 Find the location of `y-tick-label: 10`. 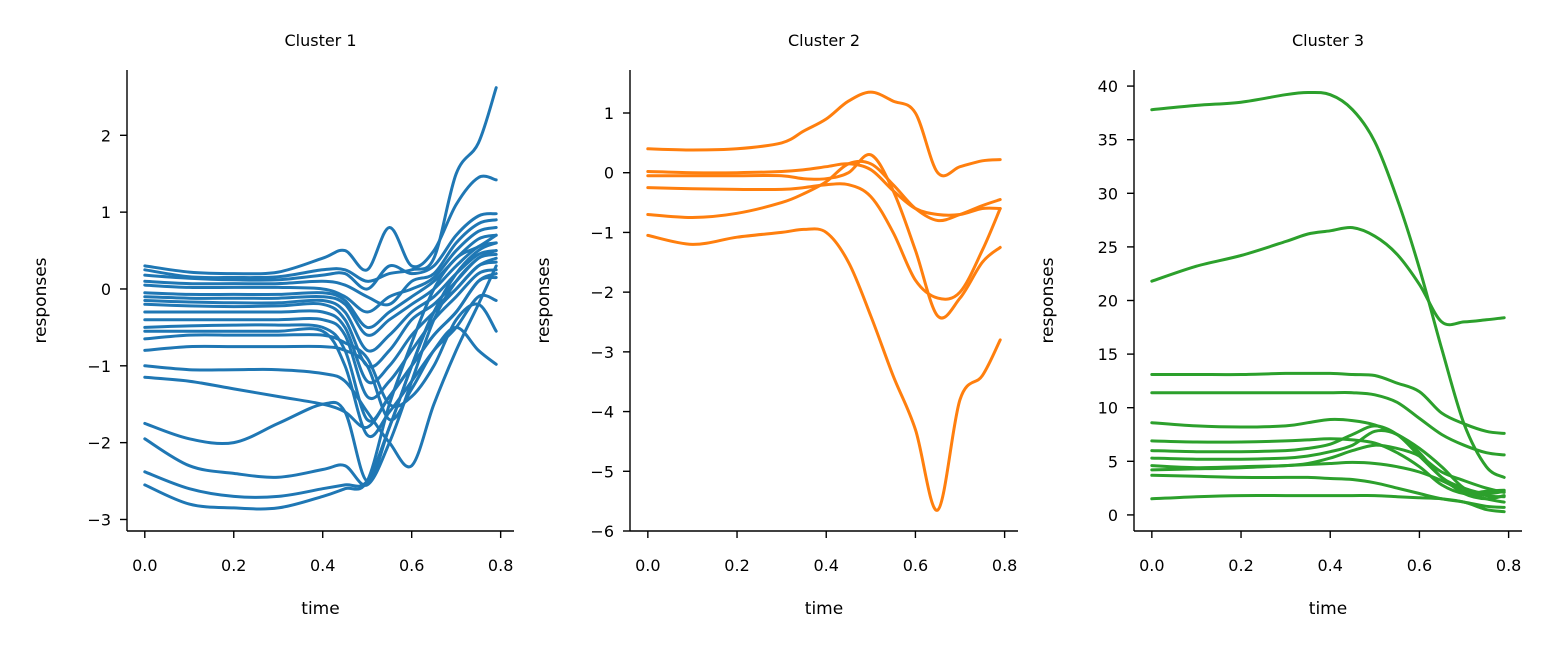

y-tick-label: 10 is located at coordinates (1108, 408).